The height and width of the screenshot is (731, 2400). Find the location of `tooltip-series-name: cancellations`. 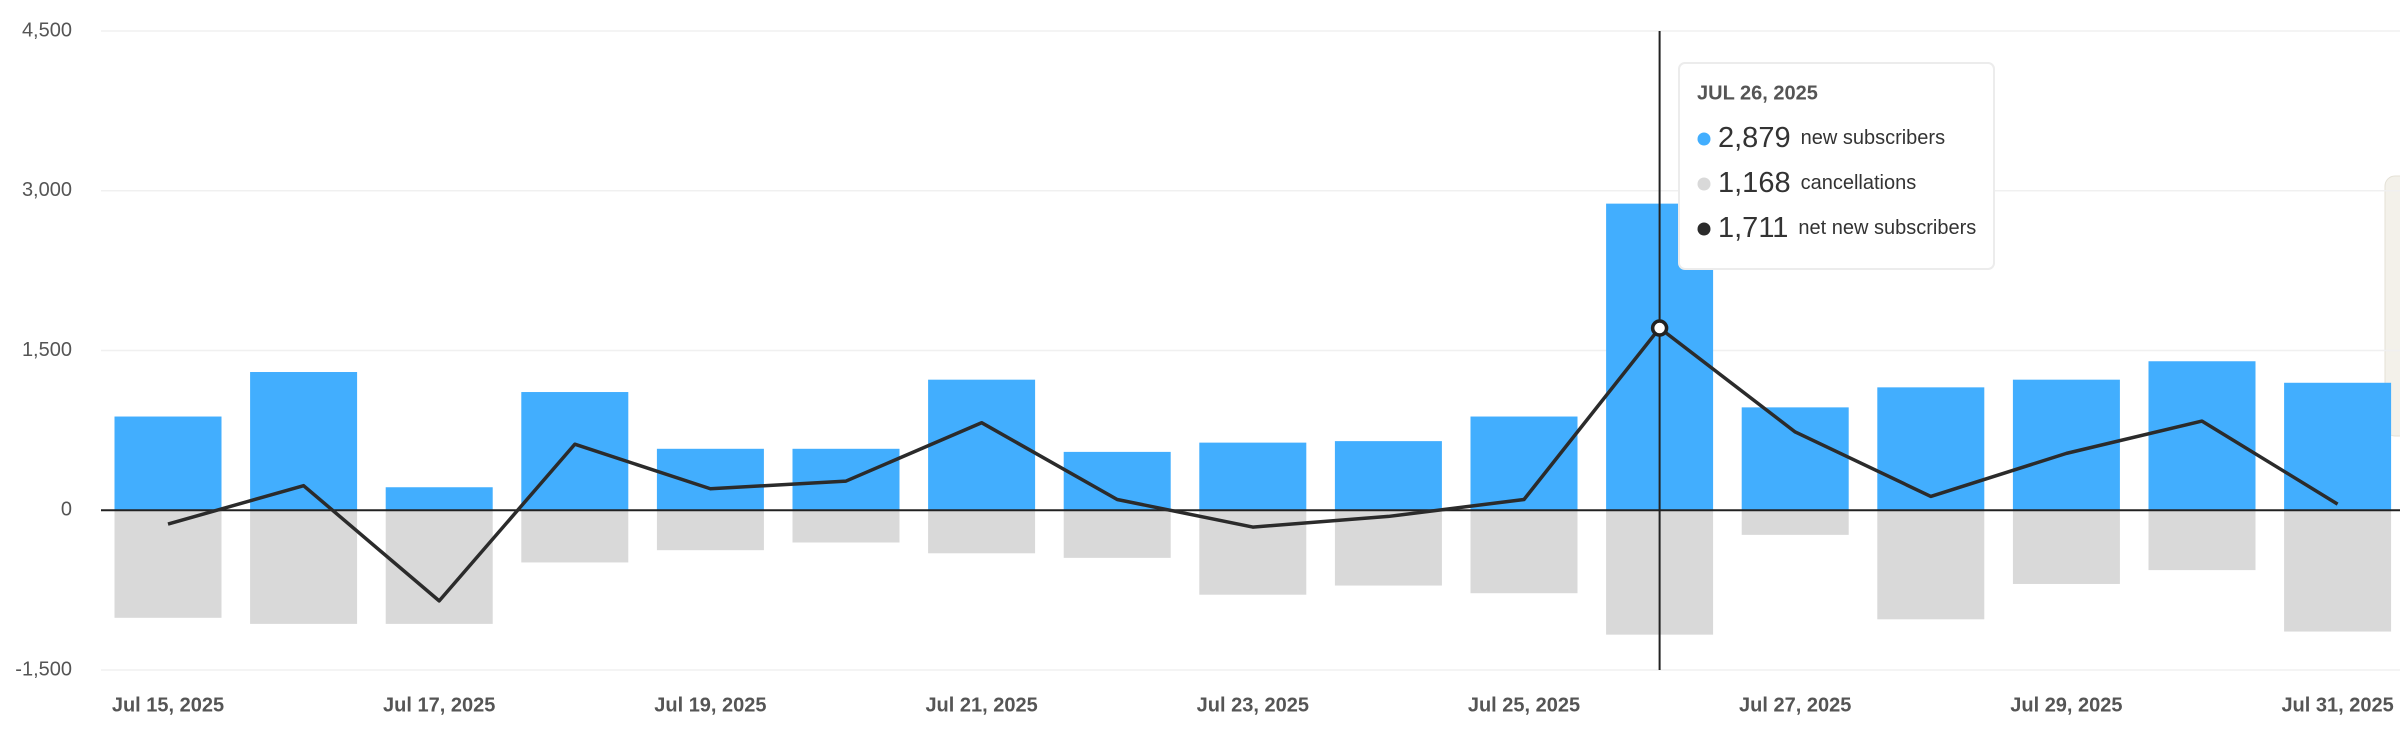

tooltip-series-name: cancellations is located at coordinates (1859, 183).